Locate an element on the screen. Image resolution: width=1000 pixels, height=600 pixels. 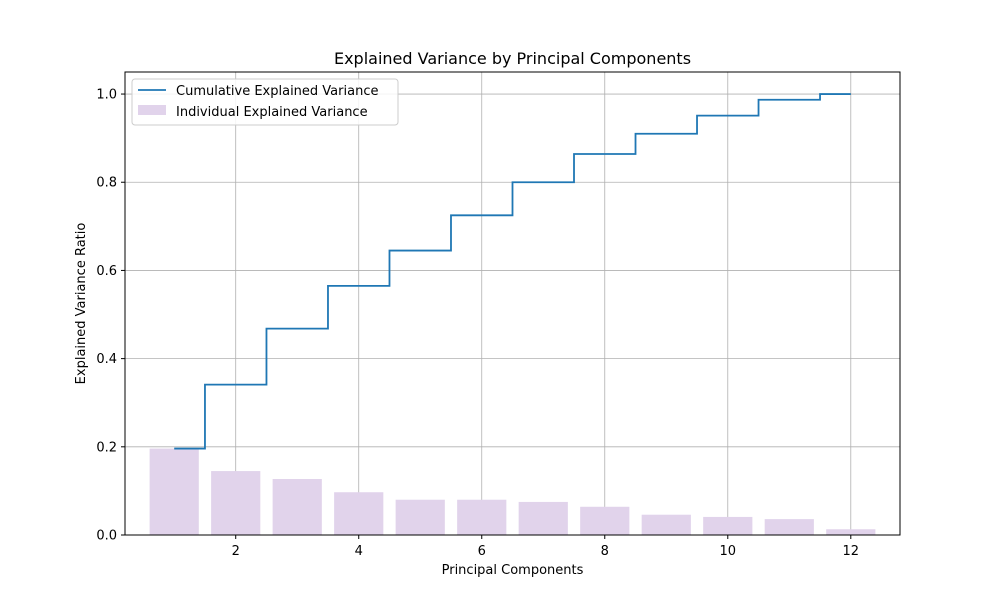
legend-bar-swatch is located at coordinates (152, 110).